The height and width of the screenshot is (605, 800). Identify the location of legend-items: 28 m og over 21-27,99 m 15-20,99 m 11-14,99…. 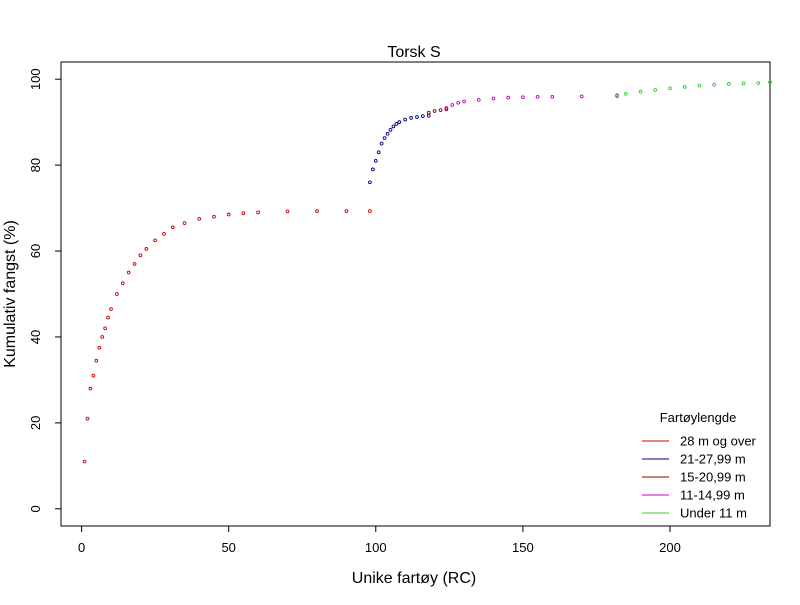
(699, 477).